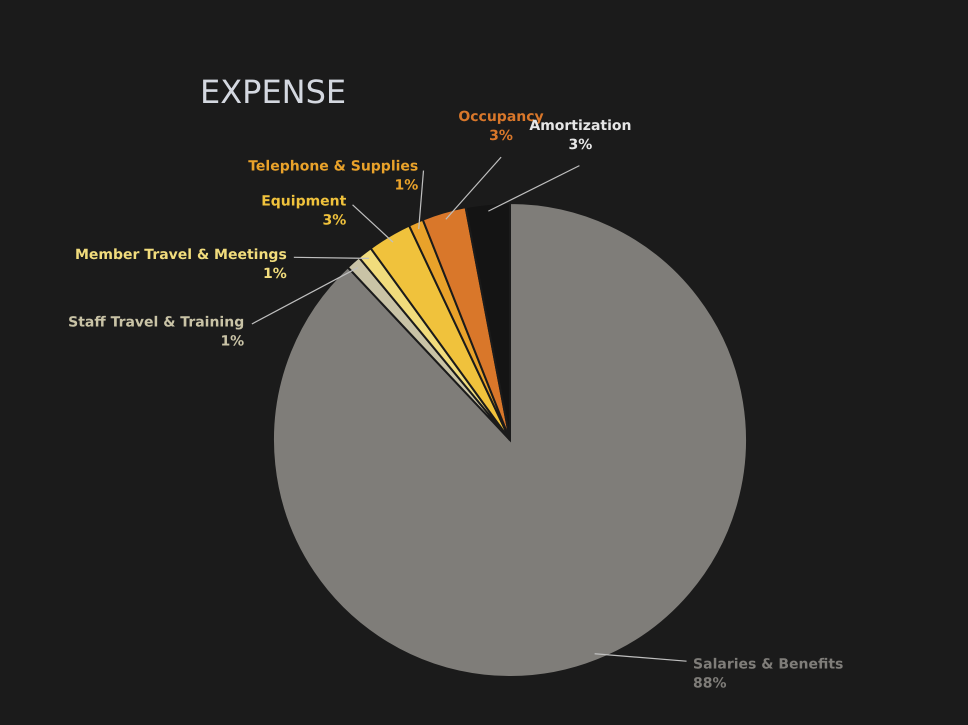 The height and width of the screenshot is (725, 968). Describe the element at coordinates (333, 166) in the screenshot. I see `slice-label: Telephone & Supplies` at that location.